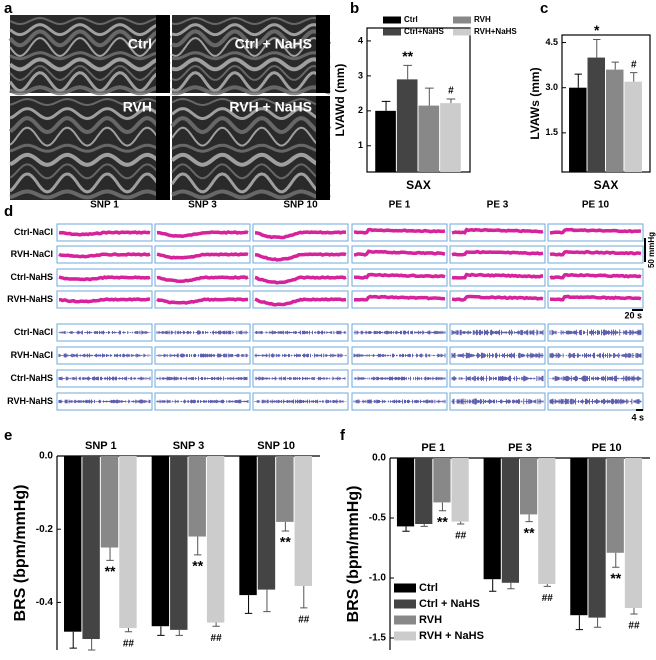  Describe the element at coordinates (360, 40) in the screenshot. I see `y-tick-label: 4` at that location.